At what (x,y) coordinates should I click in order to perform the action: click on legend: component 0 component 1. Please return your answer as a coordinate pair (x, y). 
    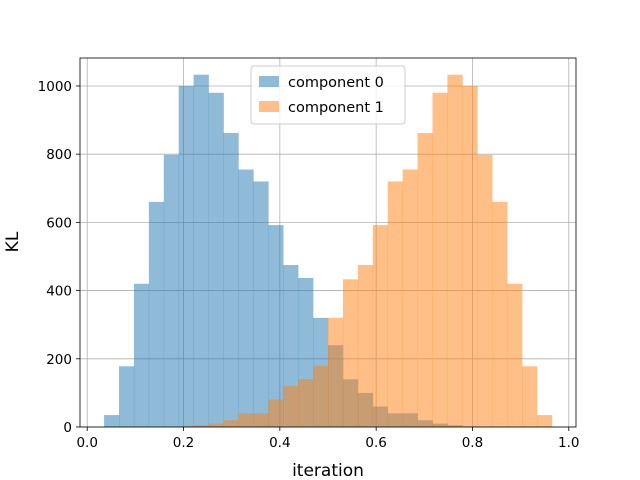
    Looking at the image, I should click on (328, 95).